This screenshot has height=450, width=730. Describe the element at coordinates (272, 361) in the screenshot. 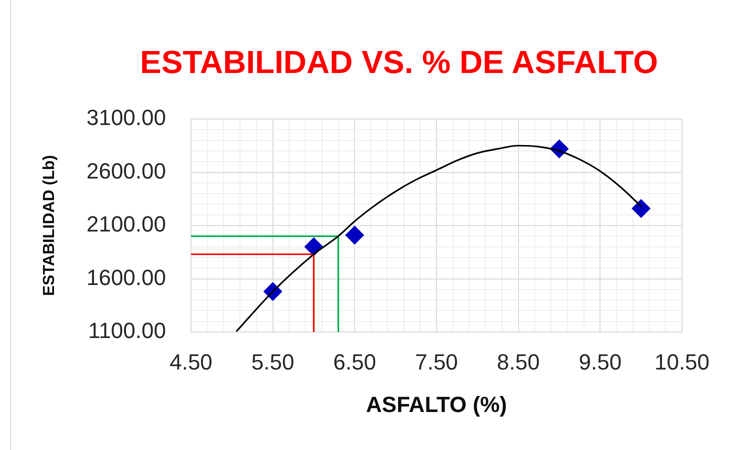

I see `x-tick-label: 5.50` at that location.